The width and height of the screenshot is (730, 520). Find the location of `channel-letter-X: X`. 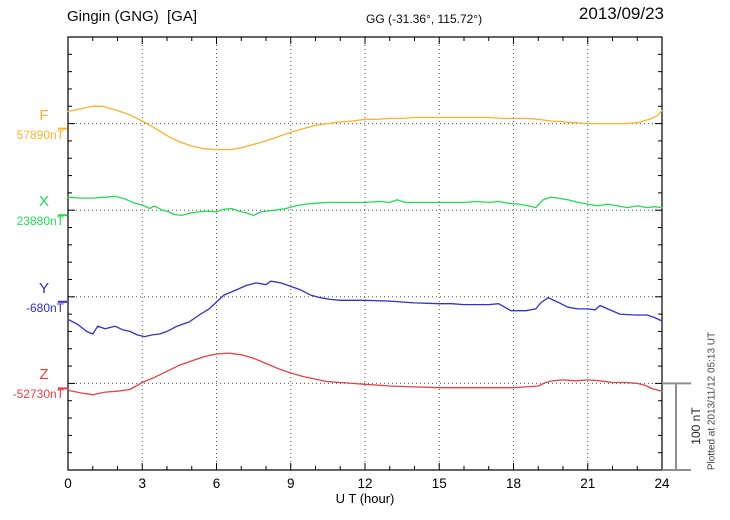

channel-letter-X: X is located at coordinates (43, 202).